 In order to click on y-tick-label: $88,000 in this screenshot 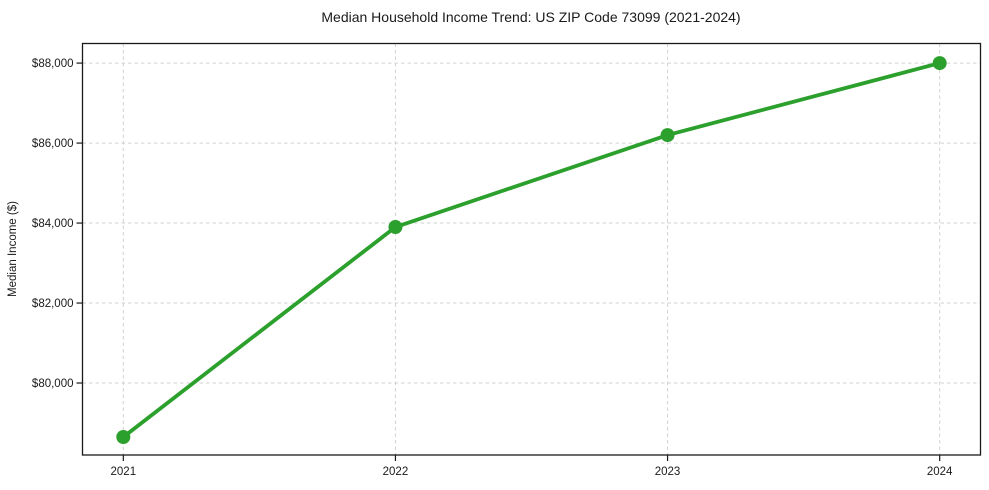, I will do `click(53, 64)`.